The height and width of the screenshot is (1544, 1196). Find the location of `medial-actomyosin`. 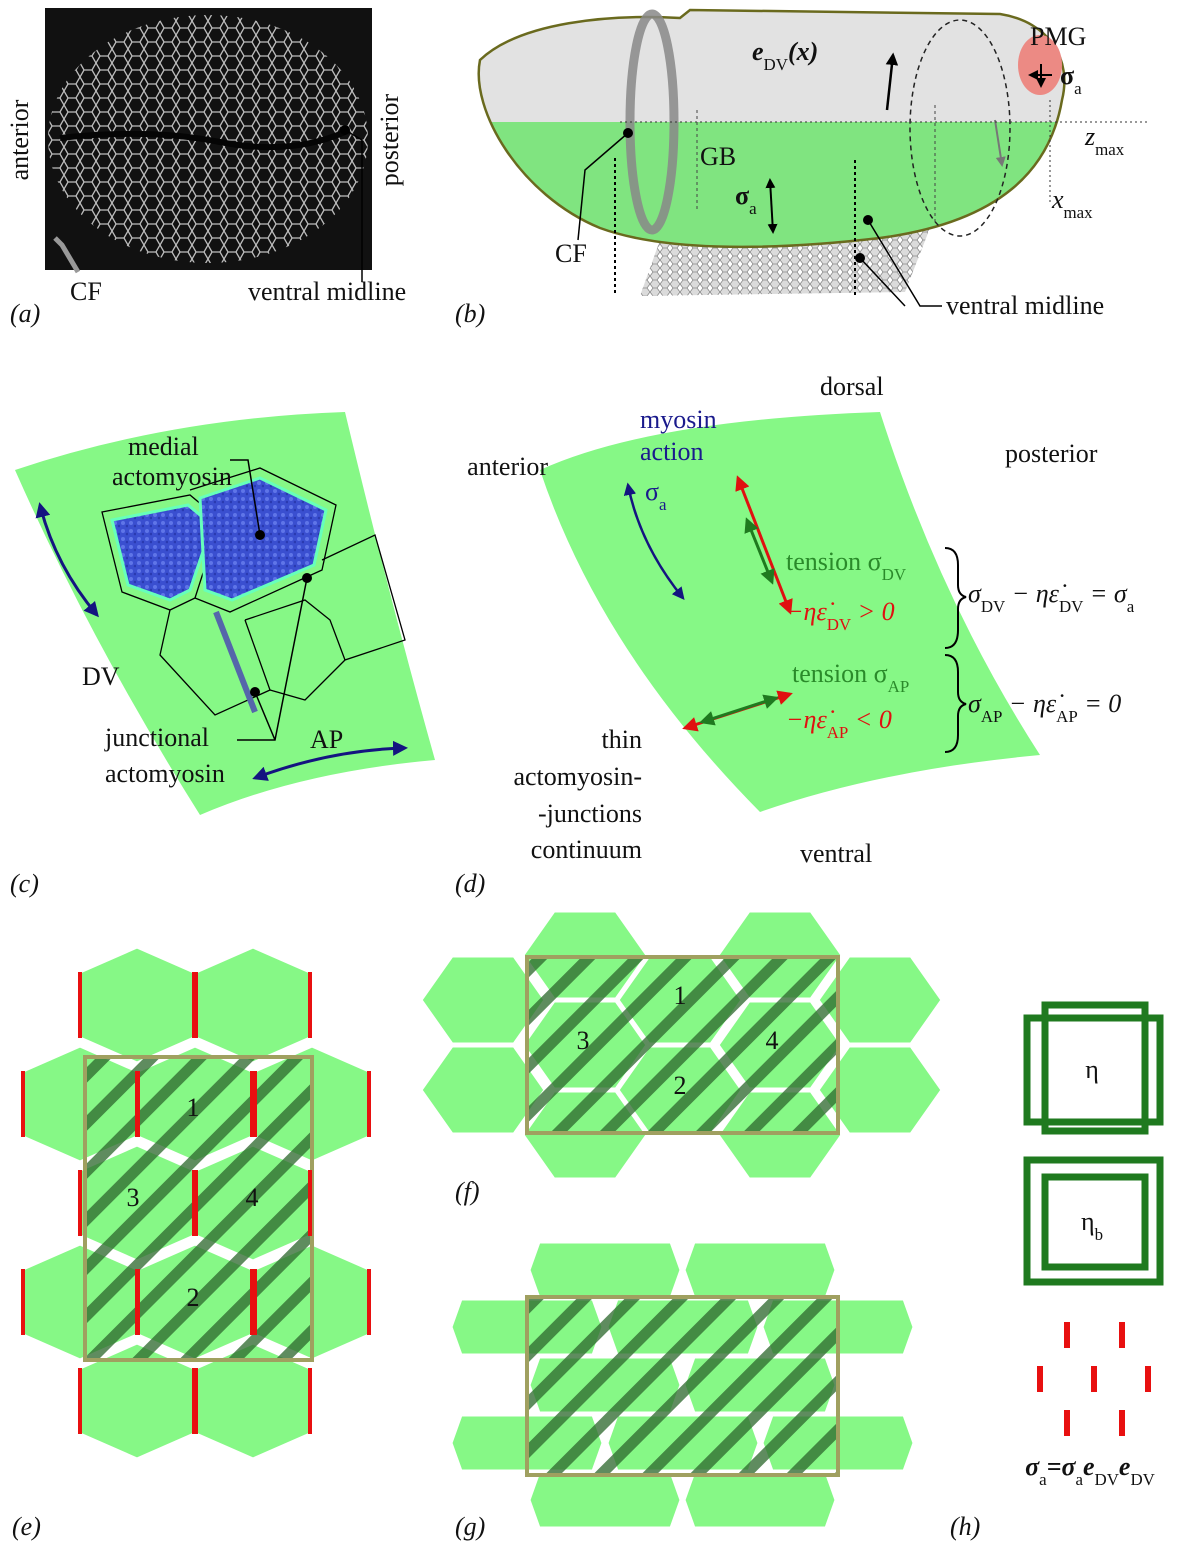

medial-actomyosin is located at coordinates (162, 552).